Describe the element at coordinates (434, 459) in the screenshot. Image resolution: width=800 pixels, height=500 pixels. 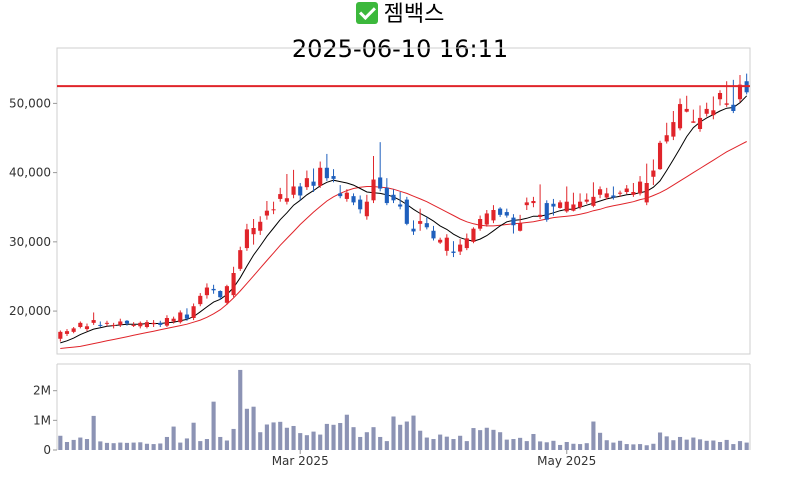
I see `x-axis: Mar 2025 May 2025` at that location.